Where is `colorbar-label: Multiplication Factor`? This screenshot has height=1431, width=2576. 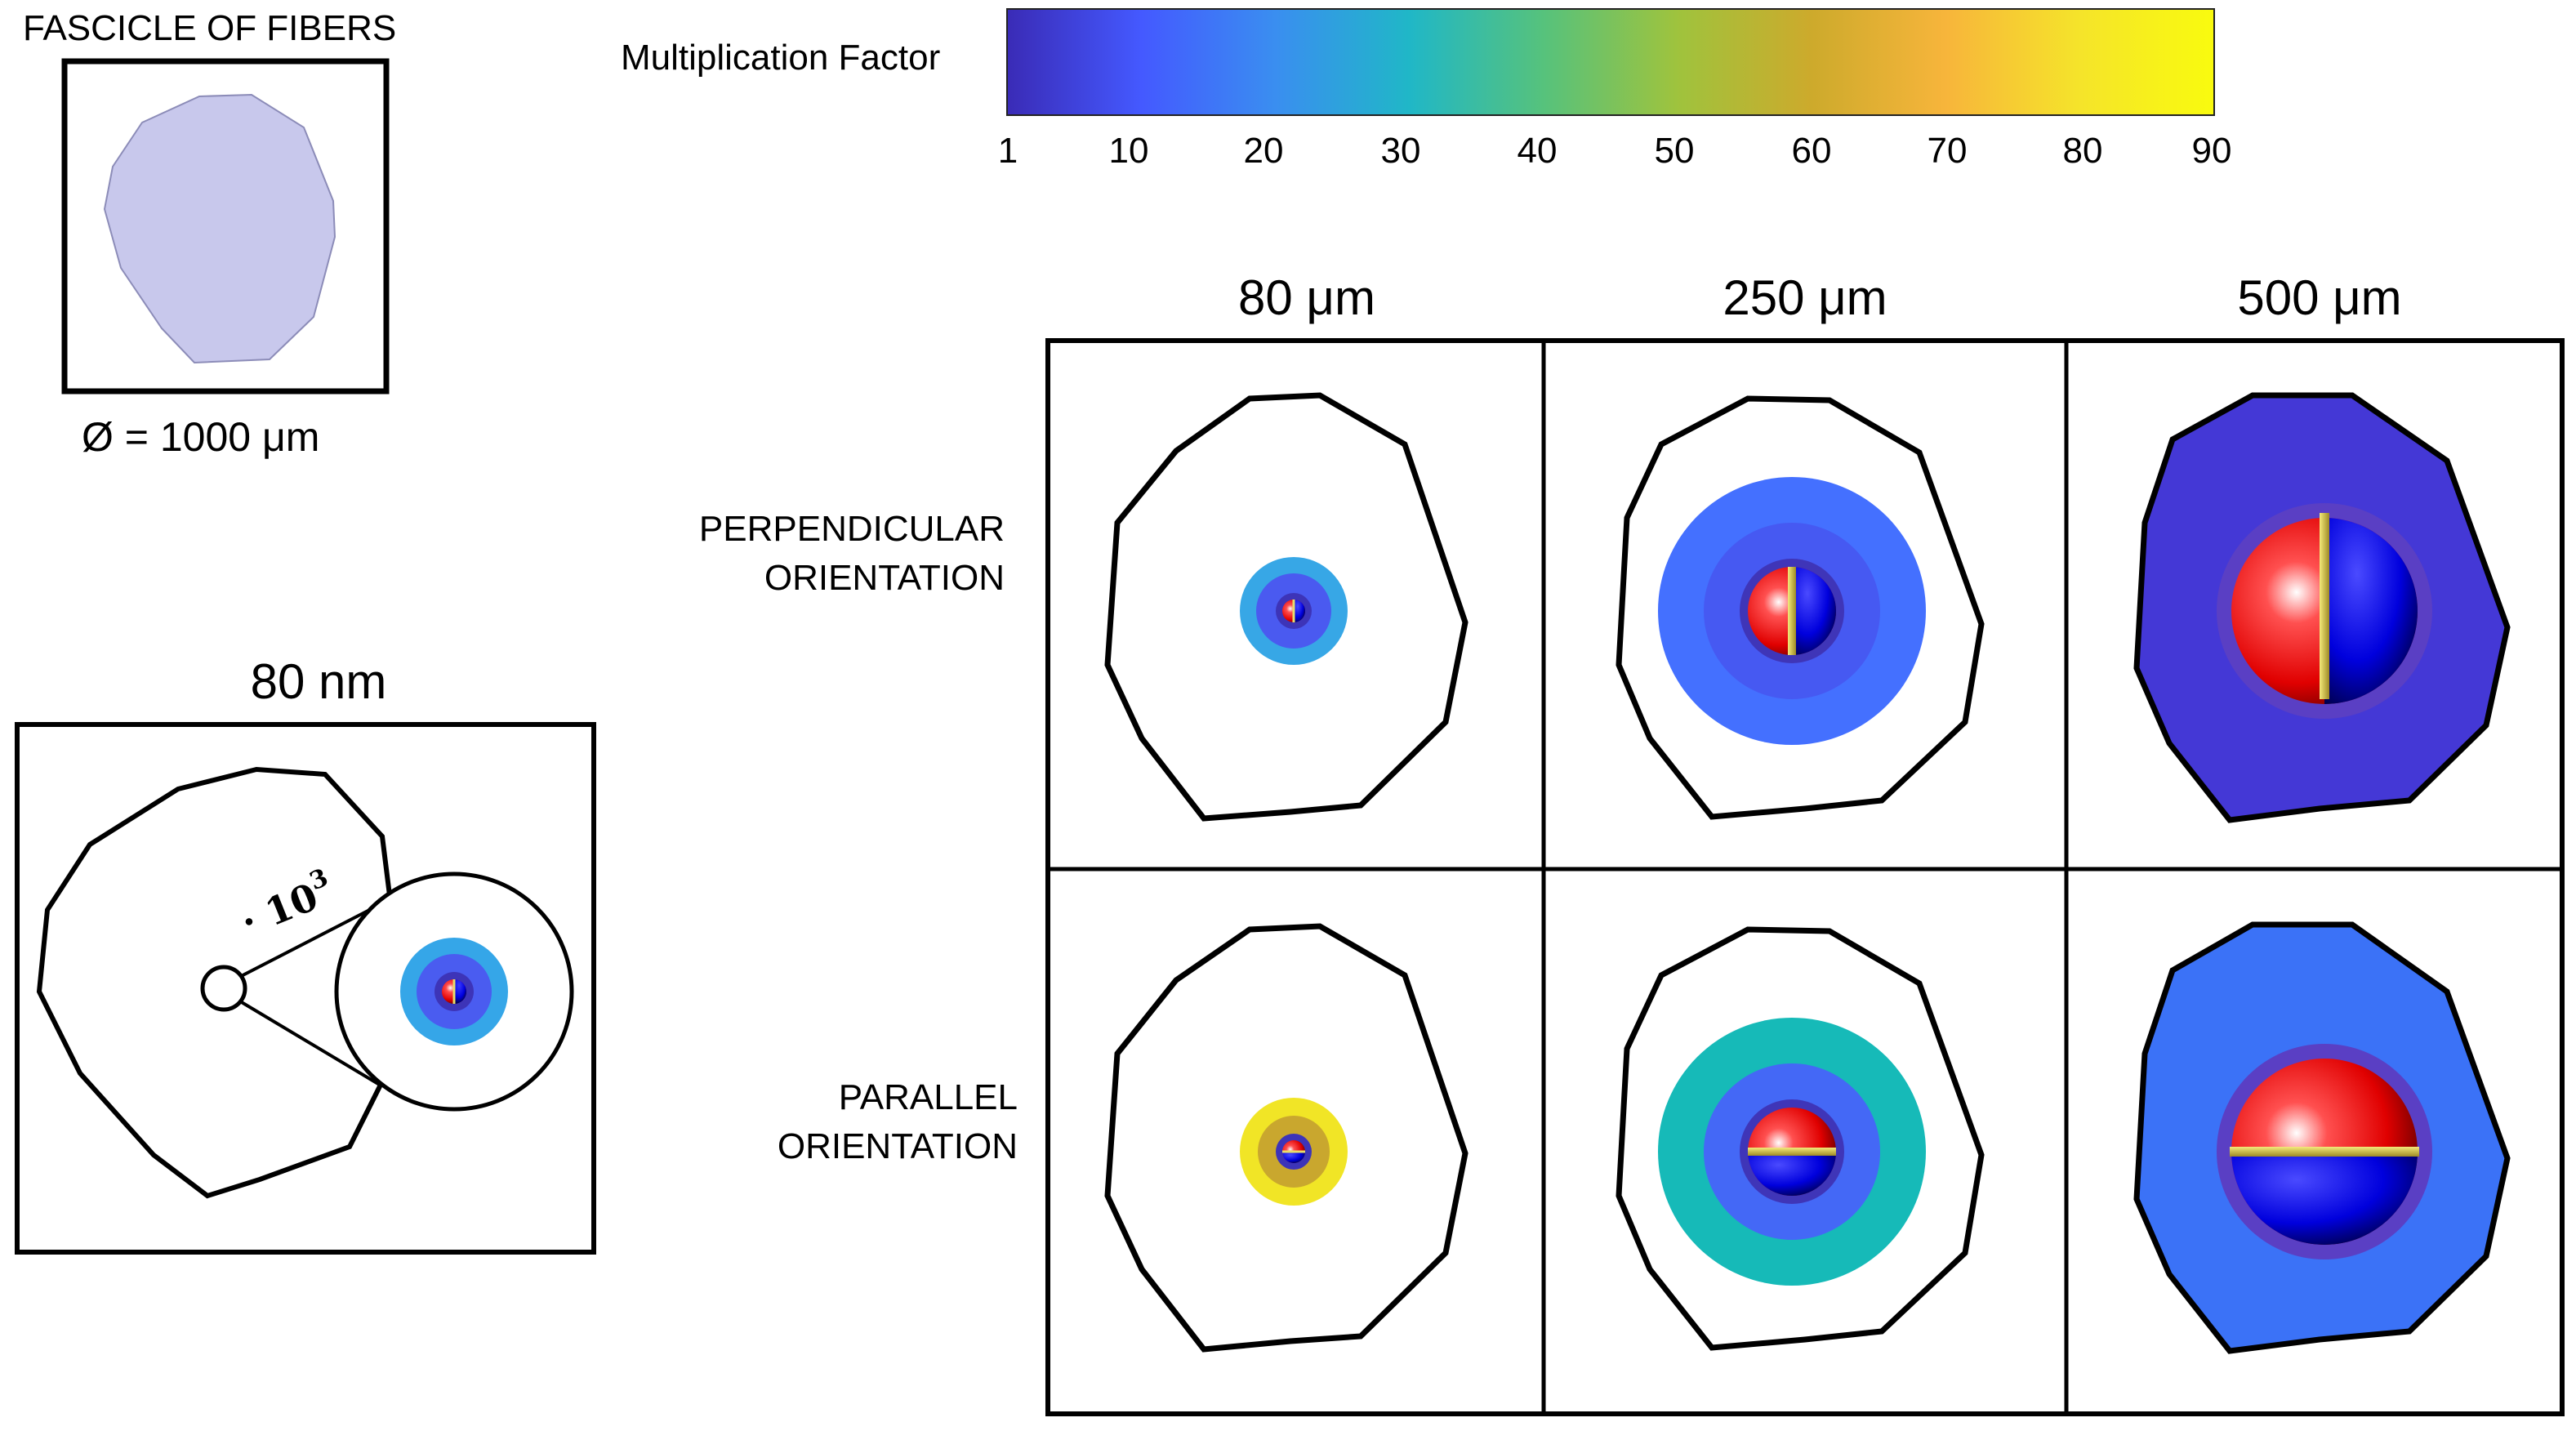 colorbar-label: Multiplication Factor is located at coordinates (781, 58).